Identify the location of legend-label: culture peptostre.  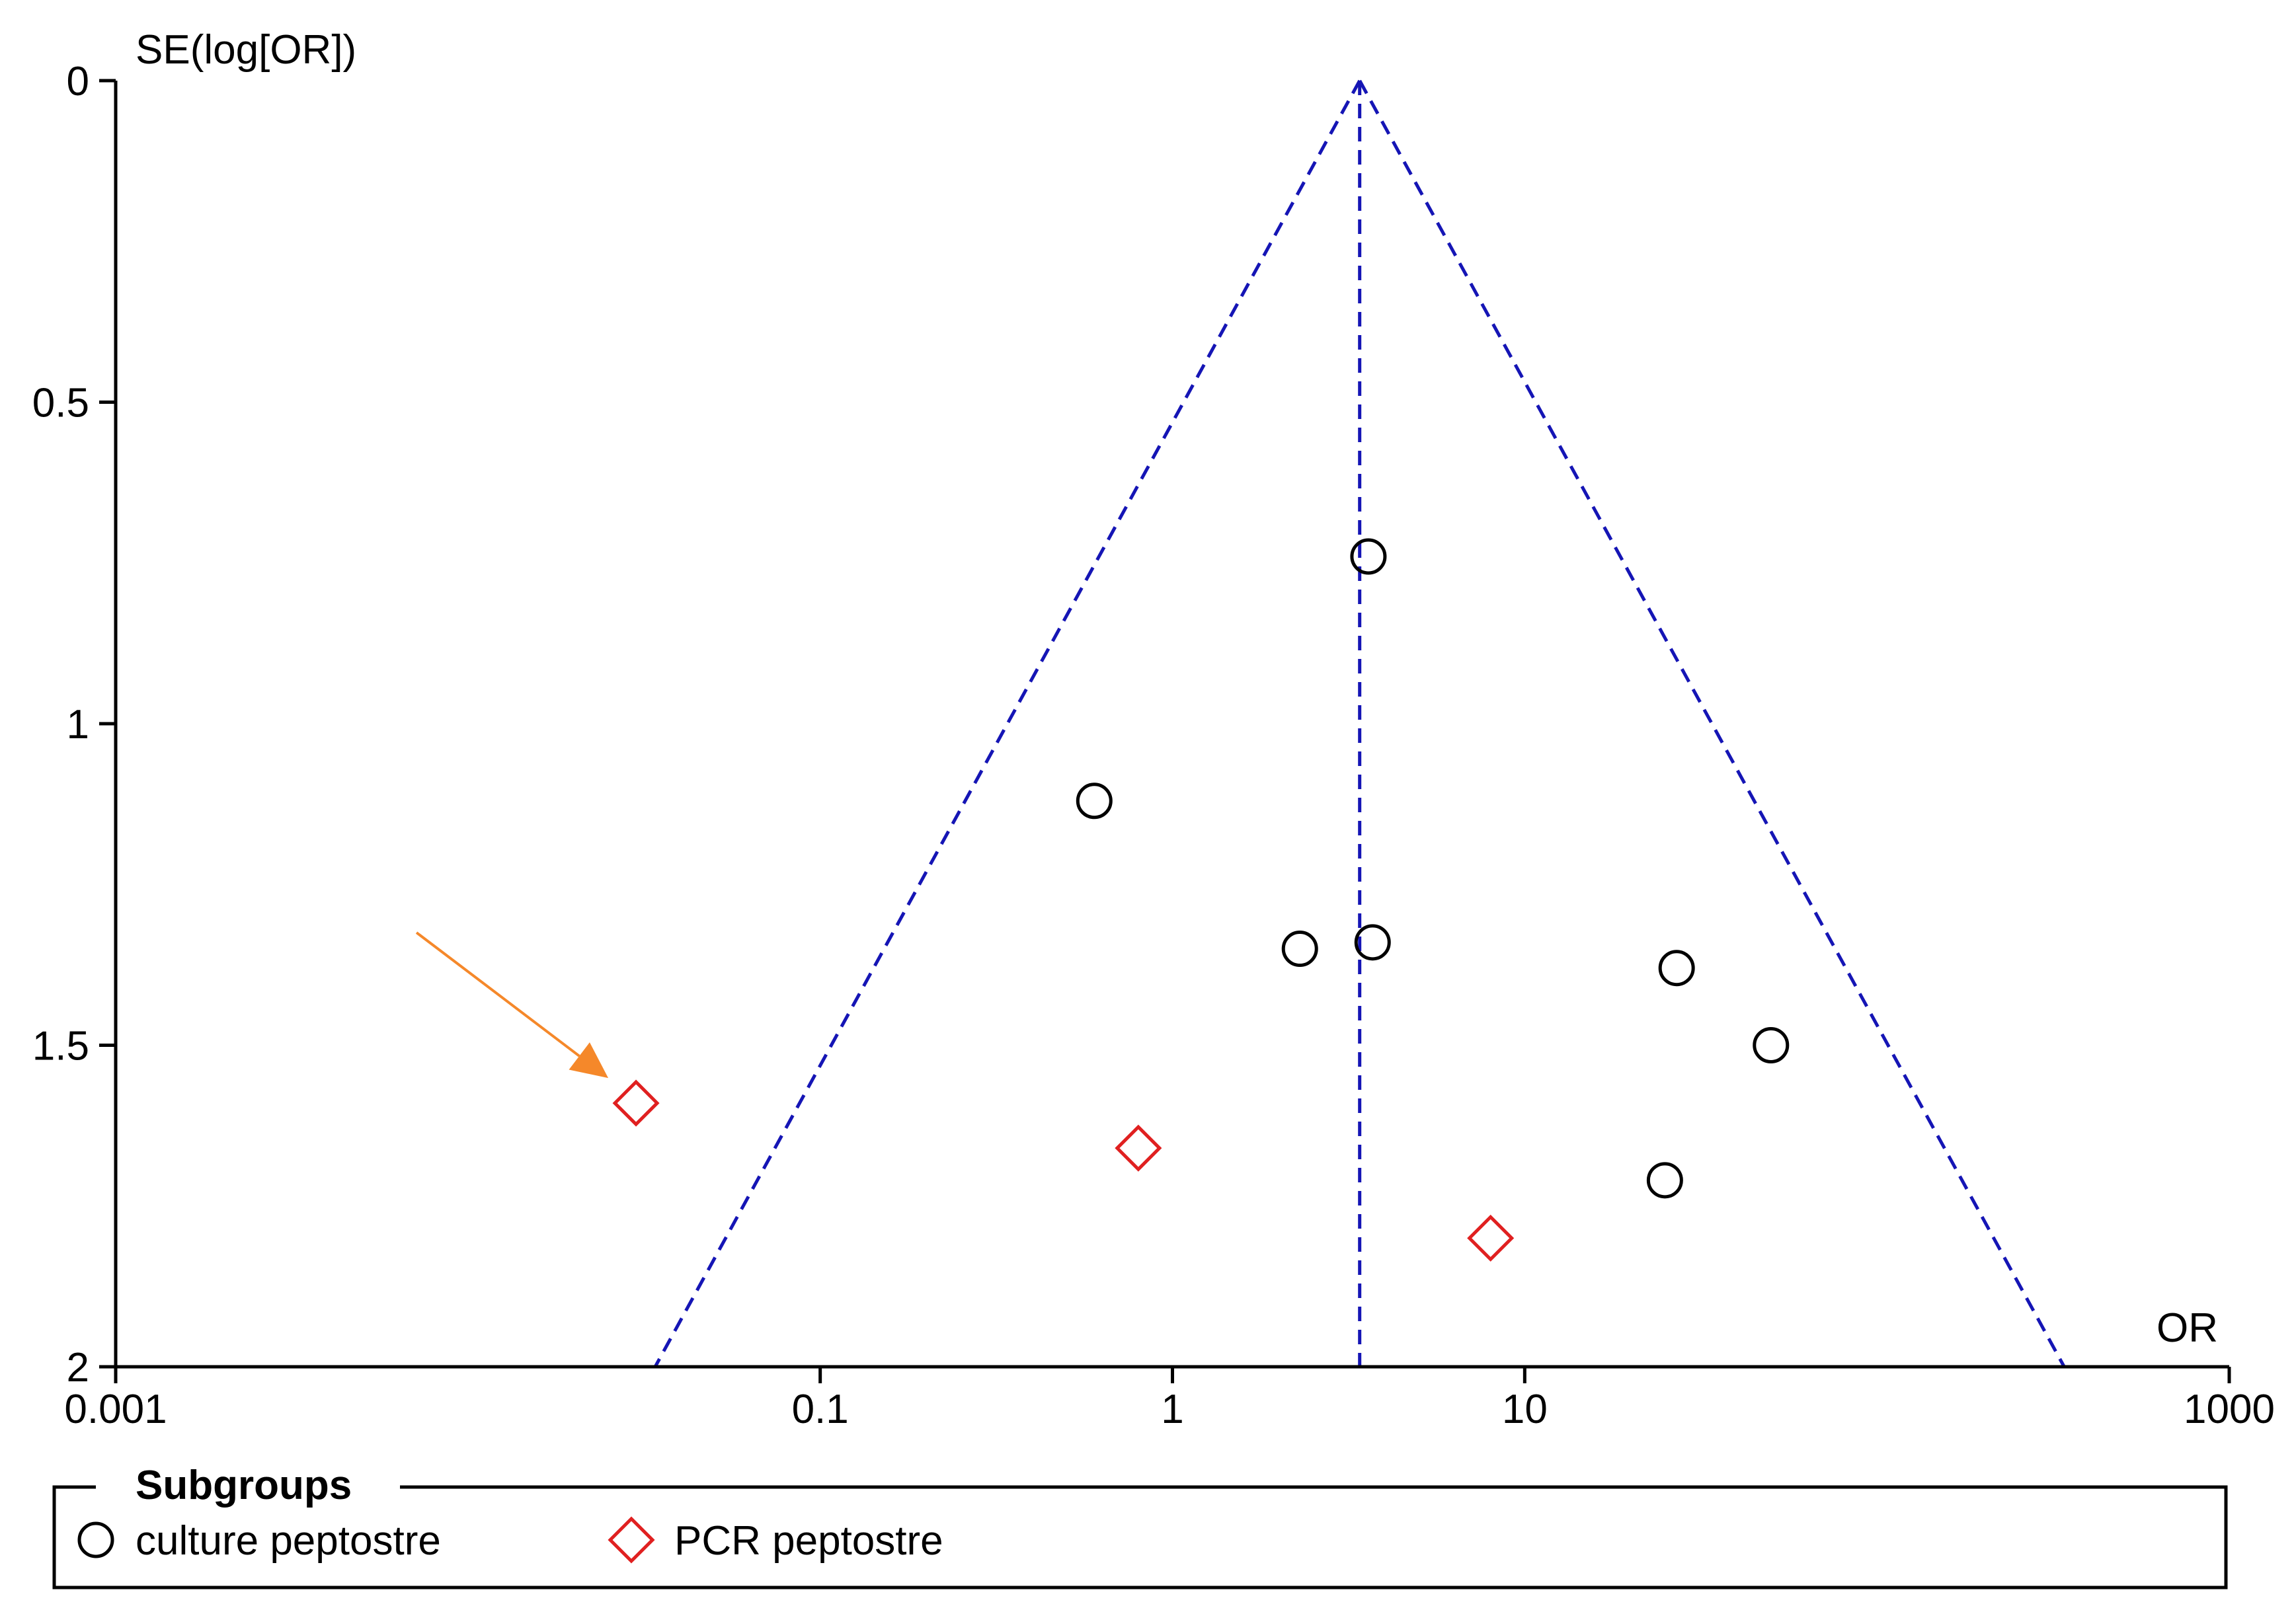
(288, 1541).